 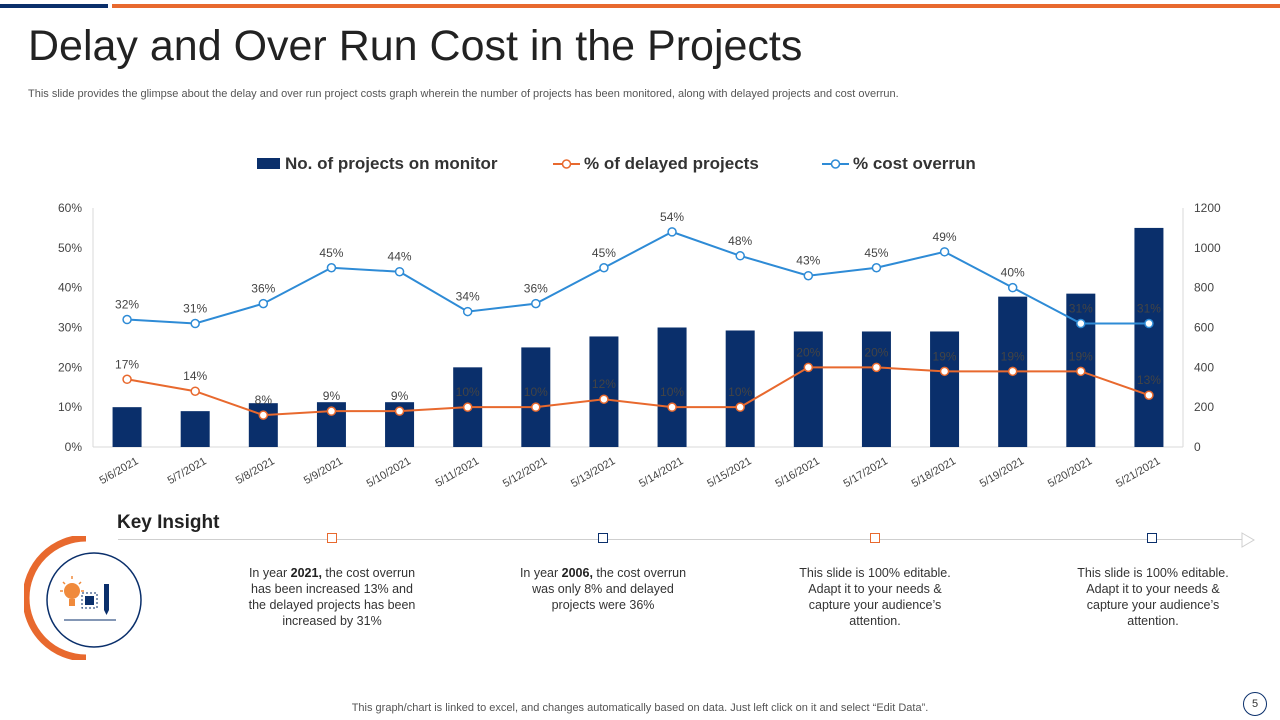 What do you see at coordinates (74, 447) in the screenshot?
I see `y-left-tick-label: 0%` at bounding box center [74, 447].